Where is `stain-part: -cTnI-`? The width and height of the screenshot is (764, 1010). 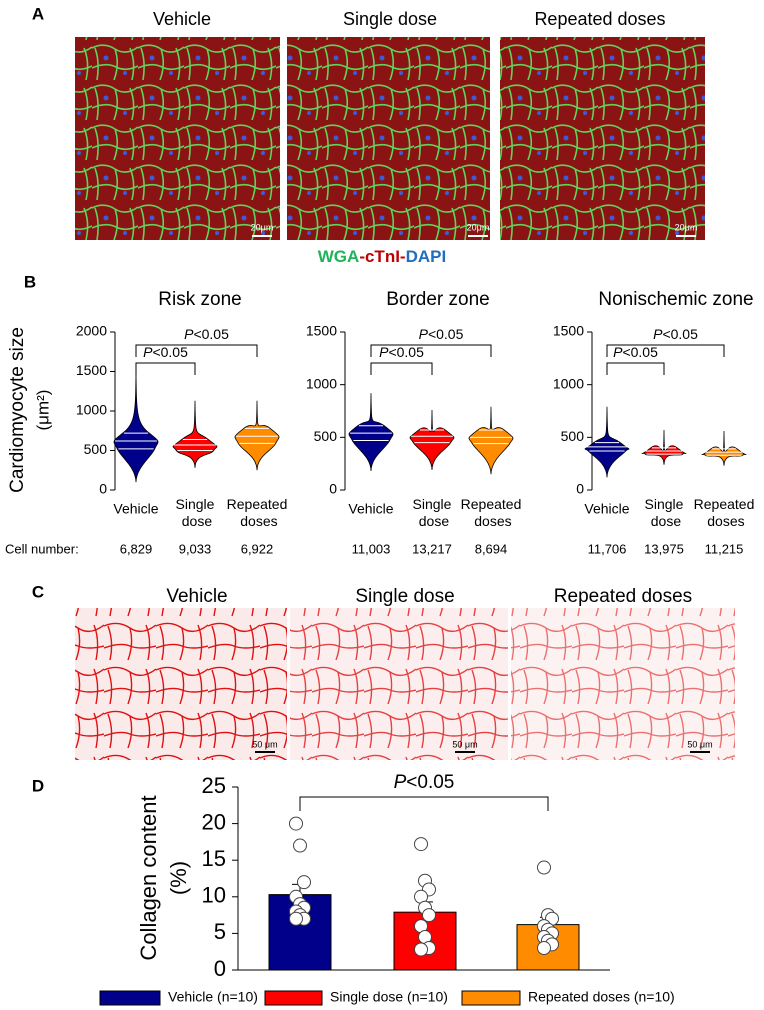
stain-part: -cTnI- is located at coordinates (382, 256).